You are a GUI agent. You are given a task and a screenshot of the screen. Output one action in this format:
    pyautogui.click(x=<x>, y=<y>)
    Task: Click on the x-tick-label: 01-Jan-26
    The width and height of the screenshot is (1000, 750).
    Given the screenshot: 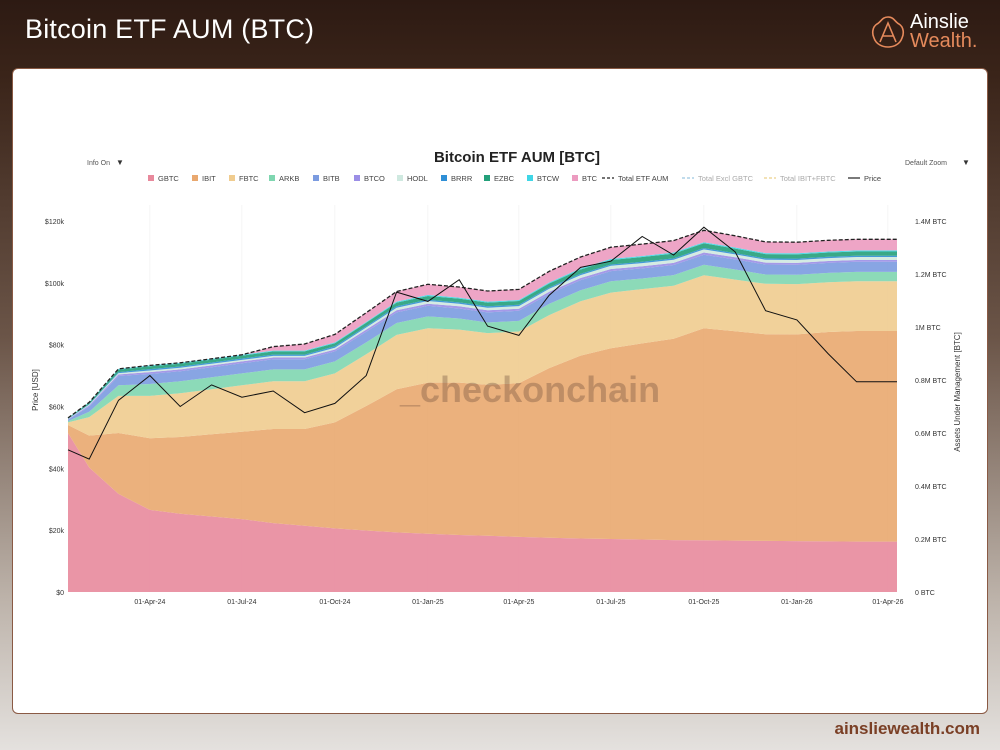 What is the action you would take?
    pyautogui.click(x=797, y=602)
    